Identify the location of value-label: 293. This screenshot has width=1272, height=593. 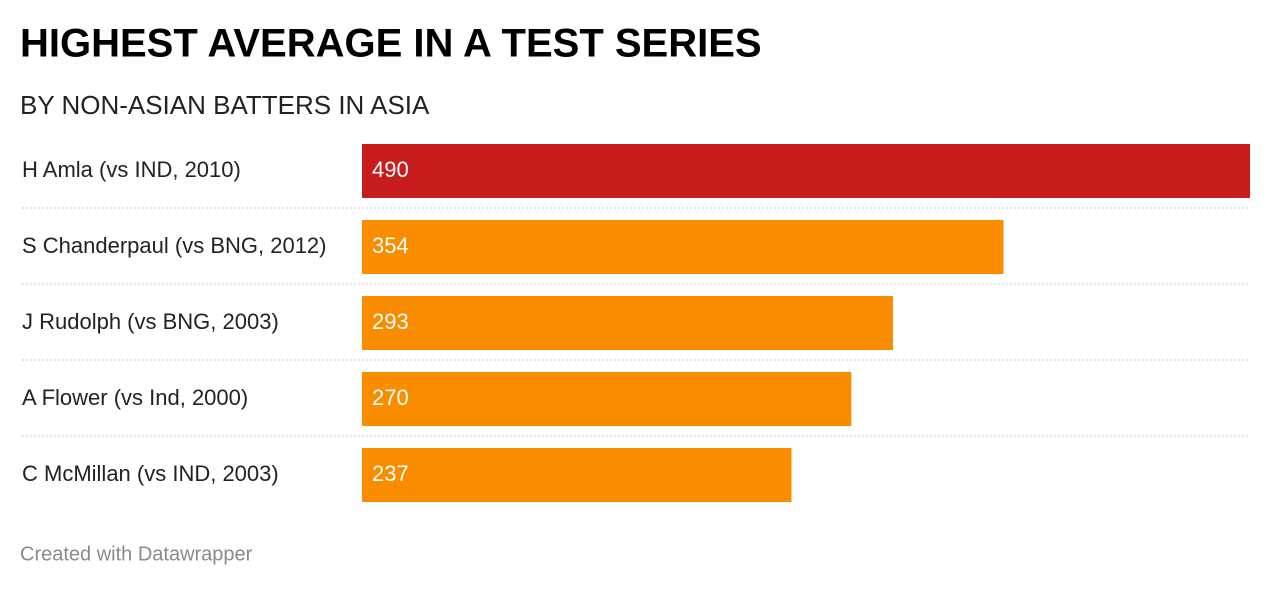
(390, 321).